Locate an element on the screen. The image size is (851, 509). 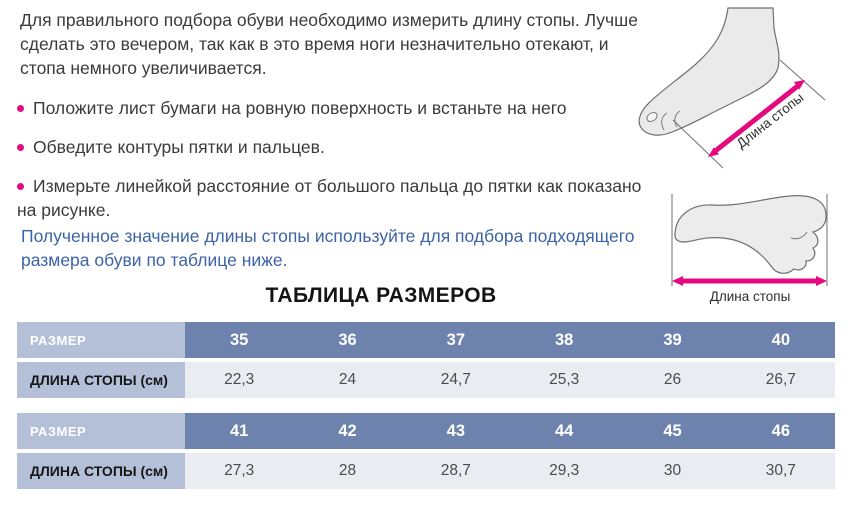
size-cell: 43 is located at coordinates (455, 431).